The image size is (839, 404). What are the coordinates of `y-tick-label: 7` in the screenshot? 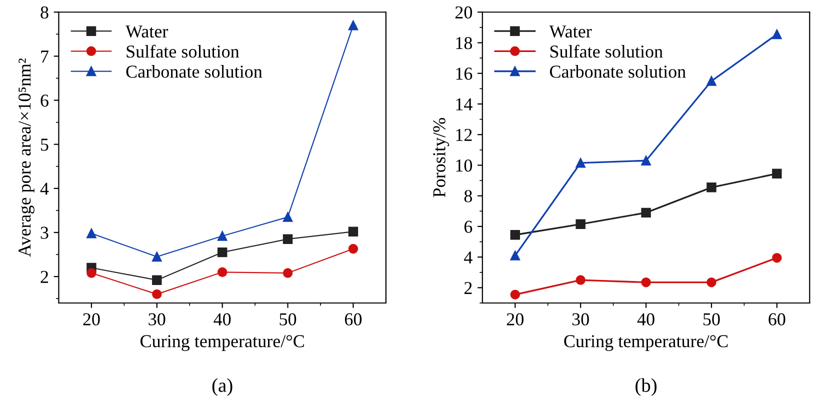 It's located at (44, 56).